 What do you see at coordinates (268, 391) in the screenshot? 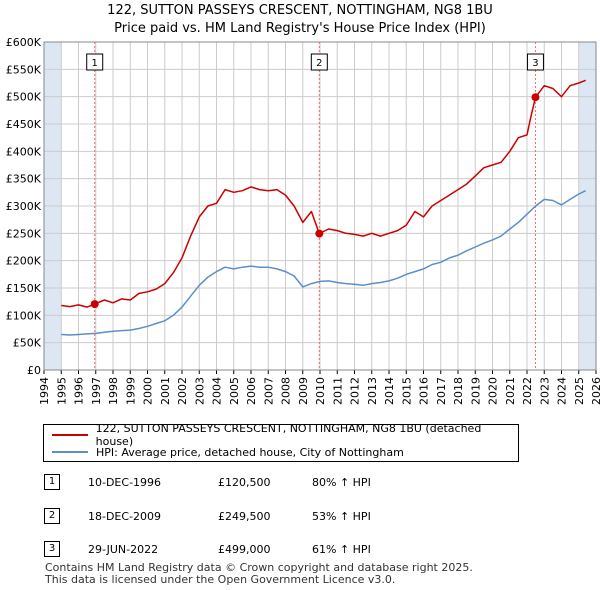
I see `x-tick-label: 2007` at bounding box center [268, 391].